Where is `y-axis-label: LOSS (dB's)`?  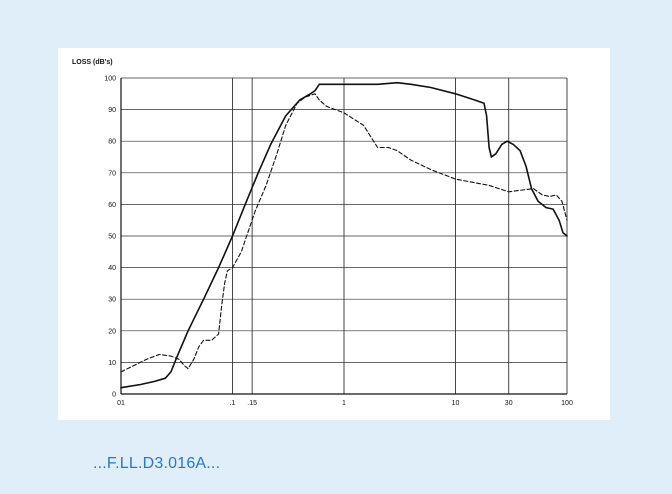 y-axis-label: LOSS (dB's) is located at coordinates (92, 62).